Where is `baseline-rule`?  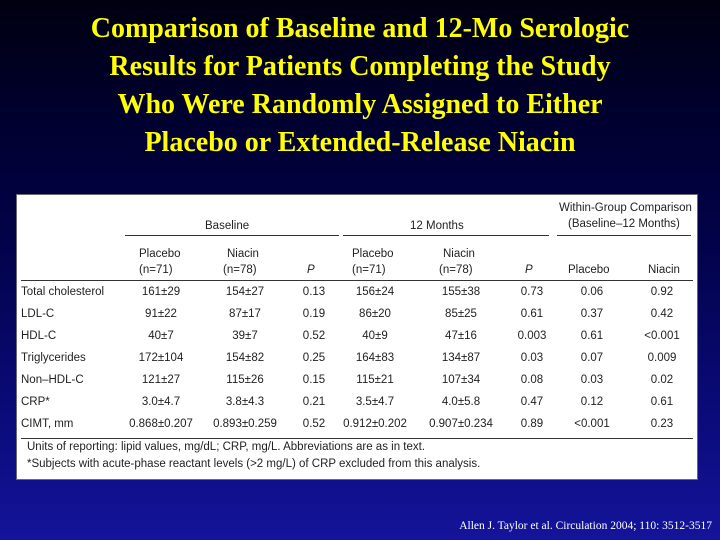 baseline-rule is located at coordinates (232, 235).